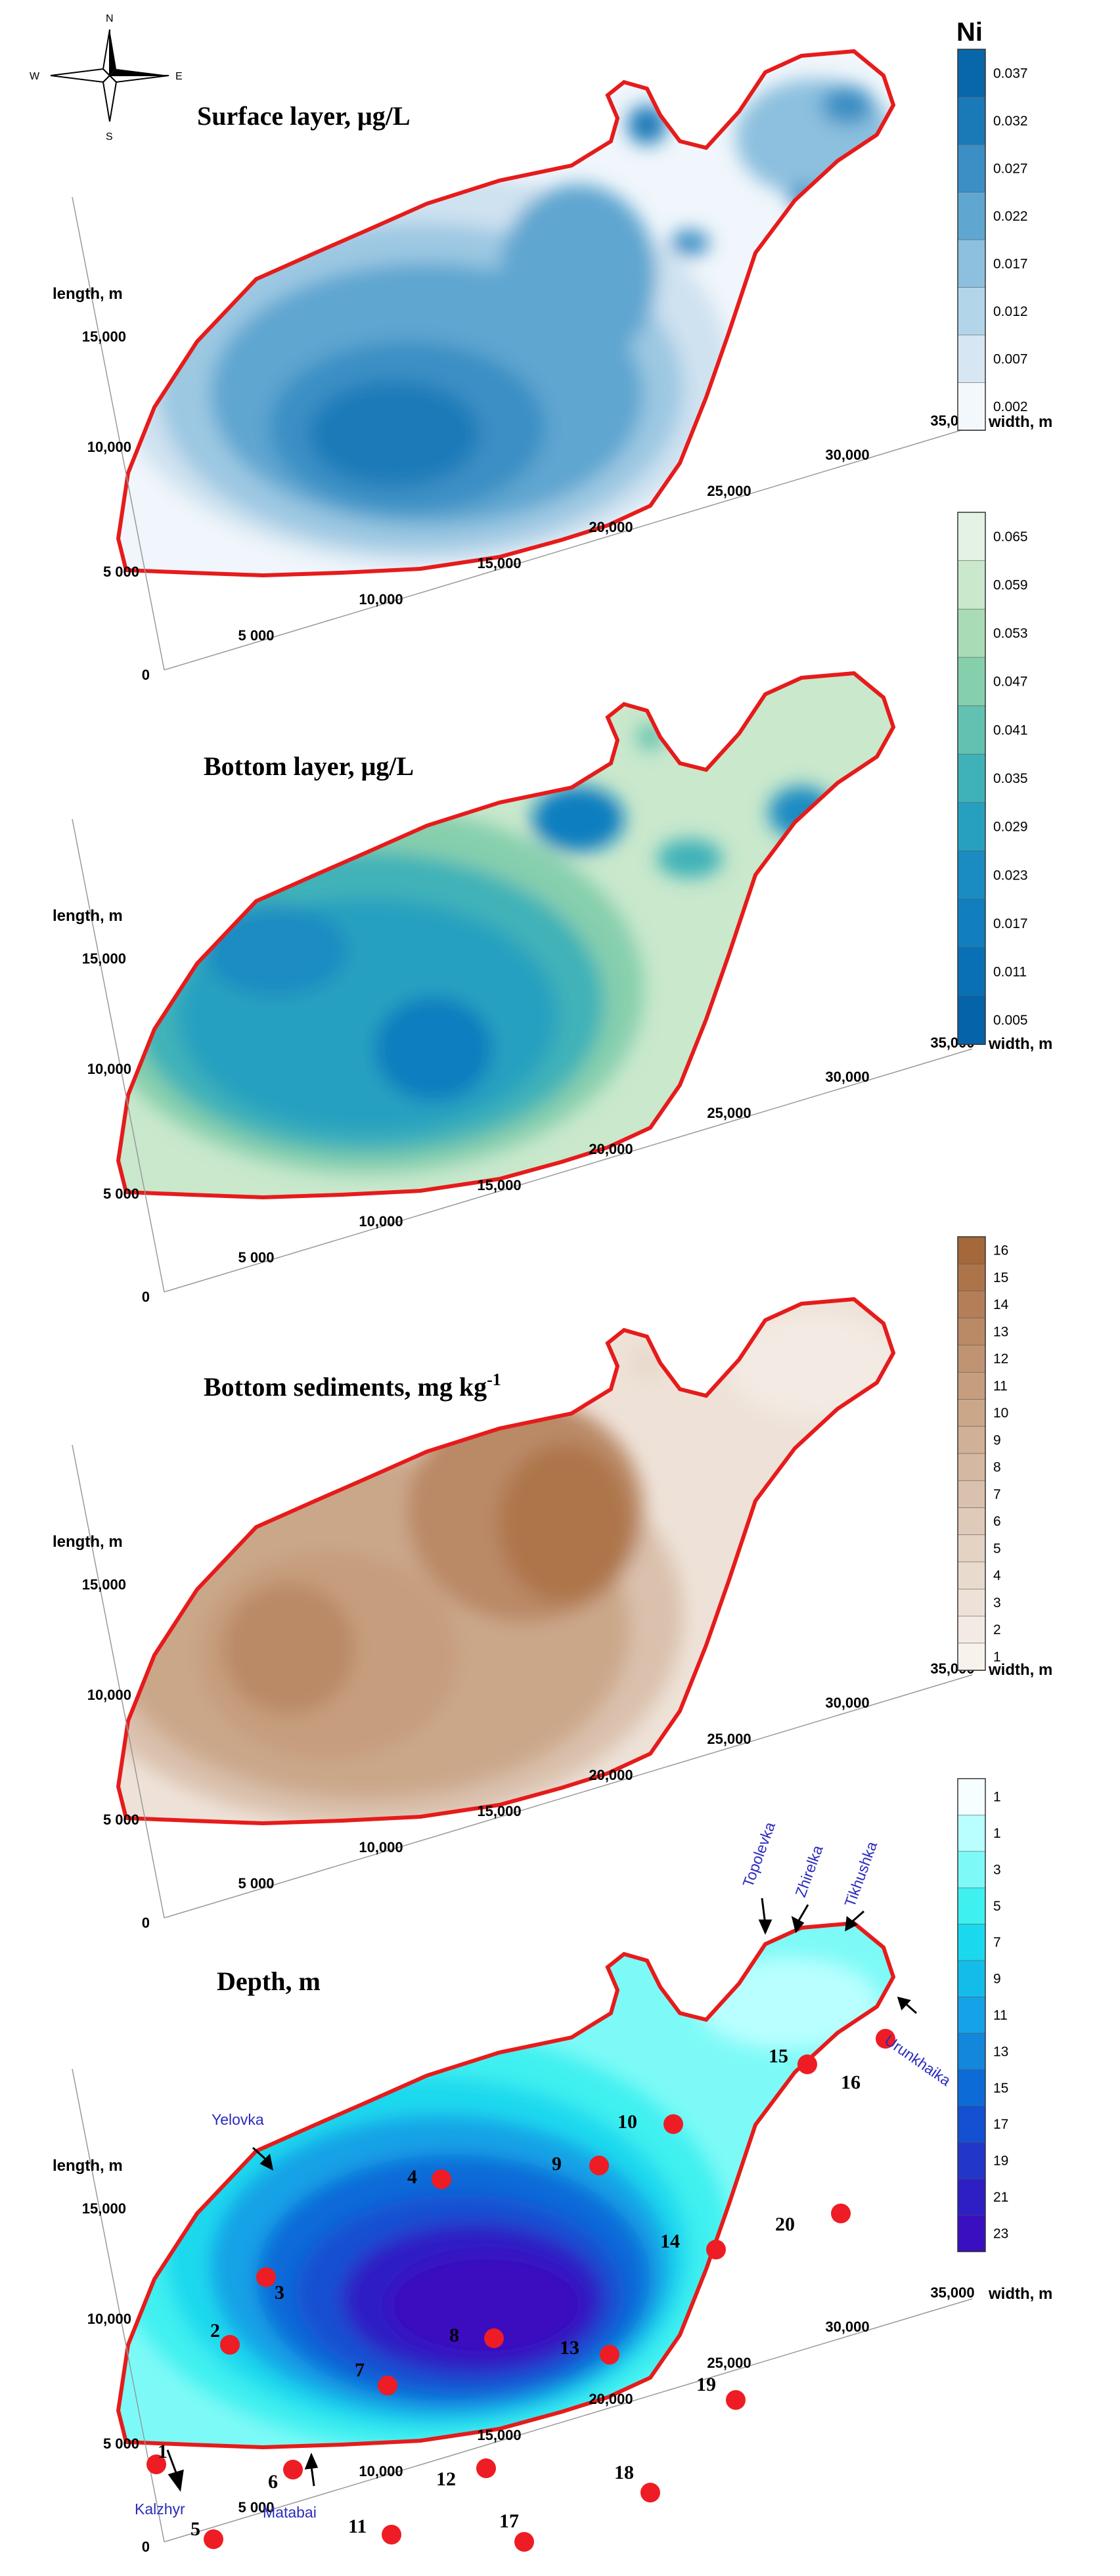 The height and width of the screenshot is (2576, 1120). I want to click on colorbar-tick-label: 21, so click(1000, 2197).